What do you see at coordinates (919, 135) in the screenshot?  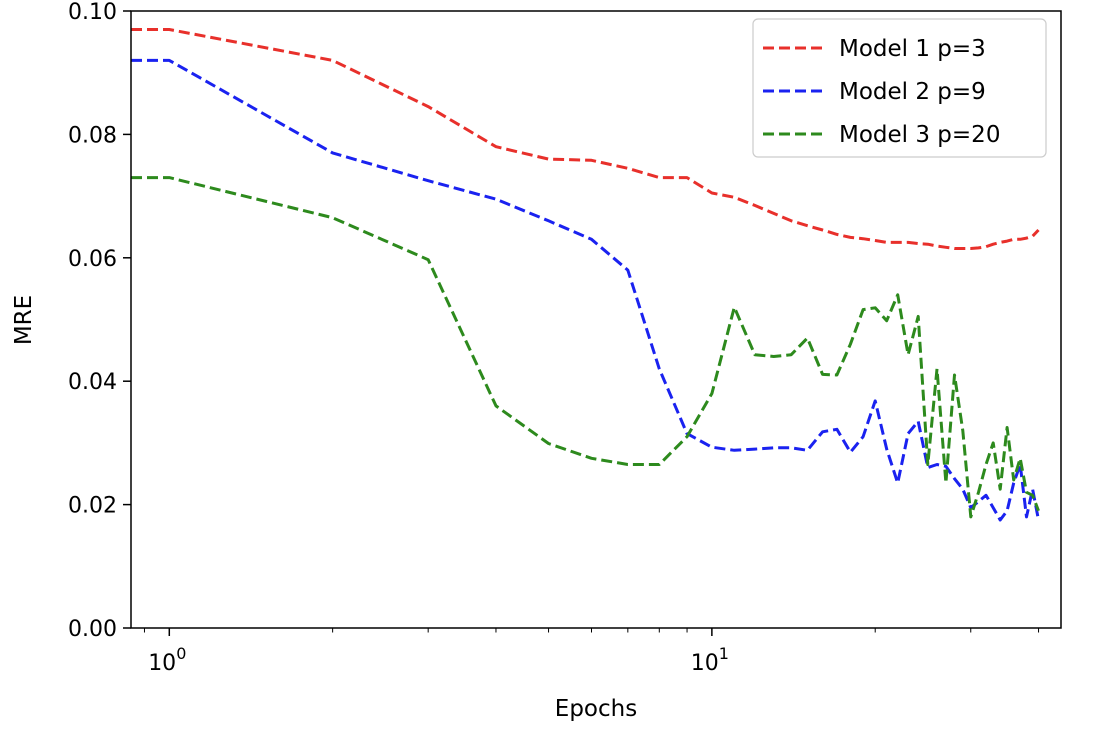 I see `legend-label: Model 3 p=20` at bounding box center [919, 135].